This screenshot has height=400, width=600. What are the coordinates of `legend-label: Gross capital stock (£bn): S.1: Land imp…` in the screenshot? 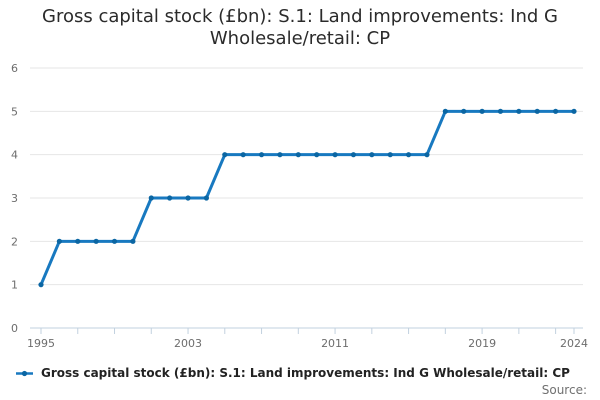 It's located at (305, 373).